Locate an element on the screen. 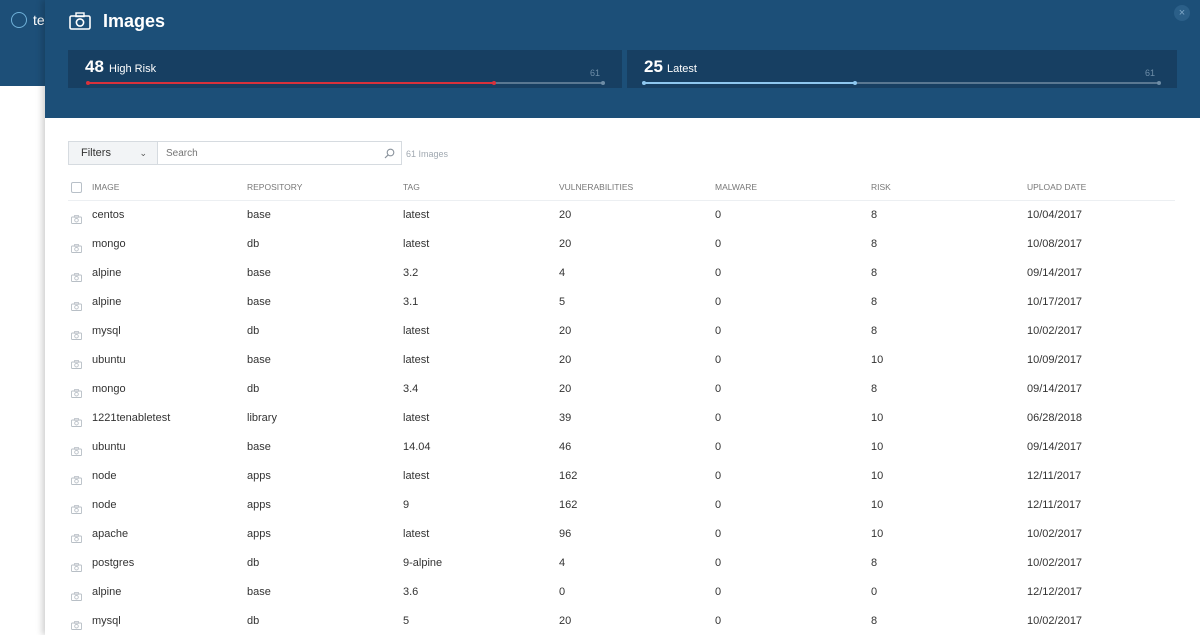 The image size is (1200, 635). cell-repository: library is located at coordinates (262, 418).